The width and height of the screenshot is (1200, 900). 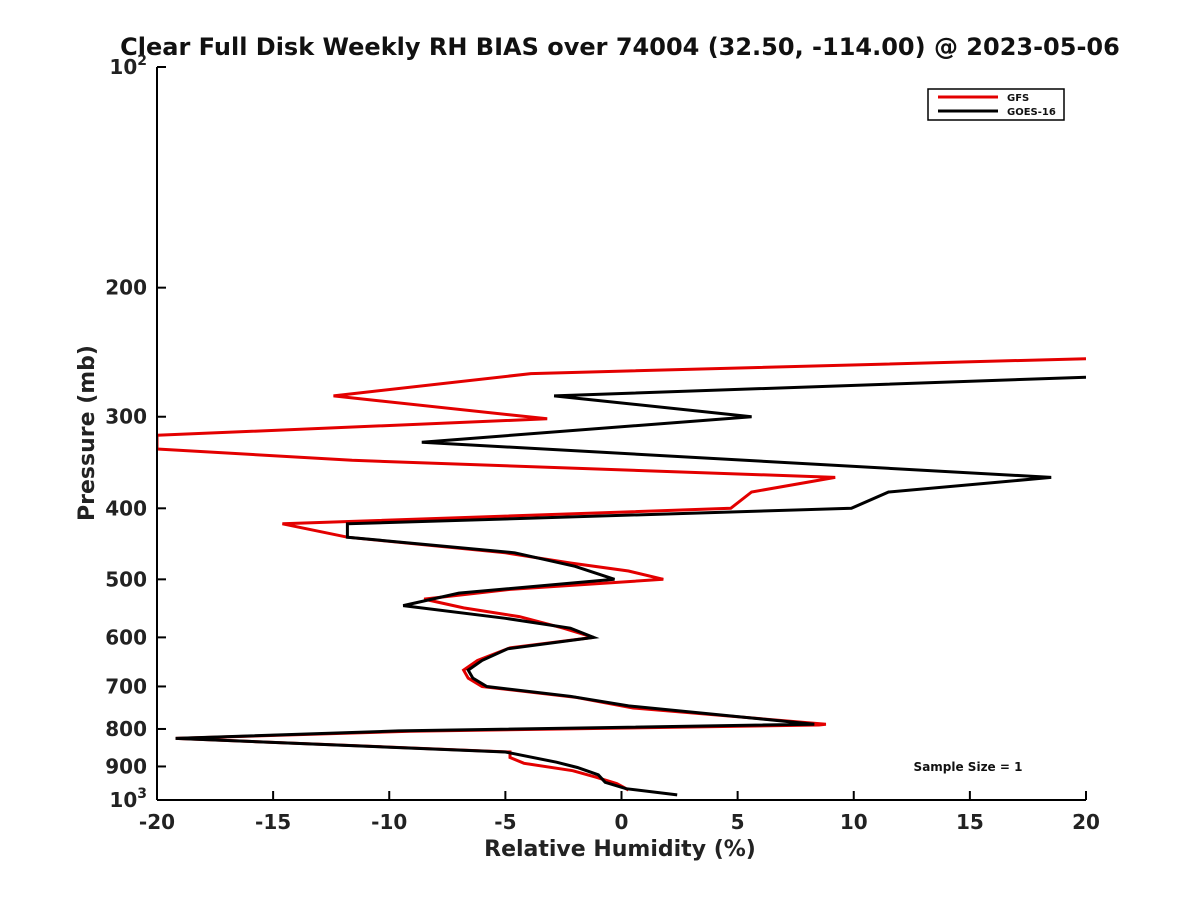 What do you see at coordinates (128, 66) in the screenshot?
I see `y-tick-label: 10²` at bounding box center [128, 66].